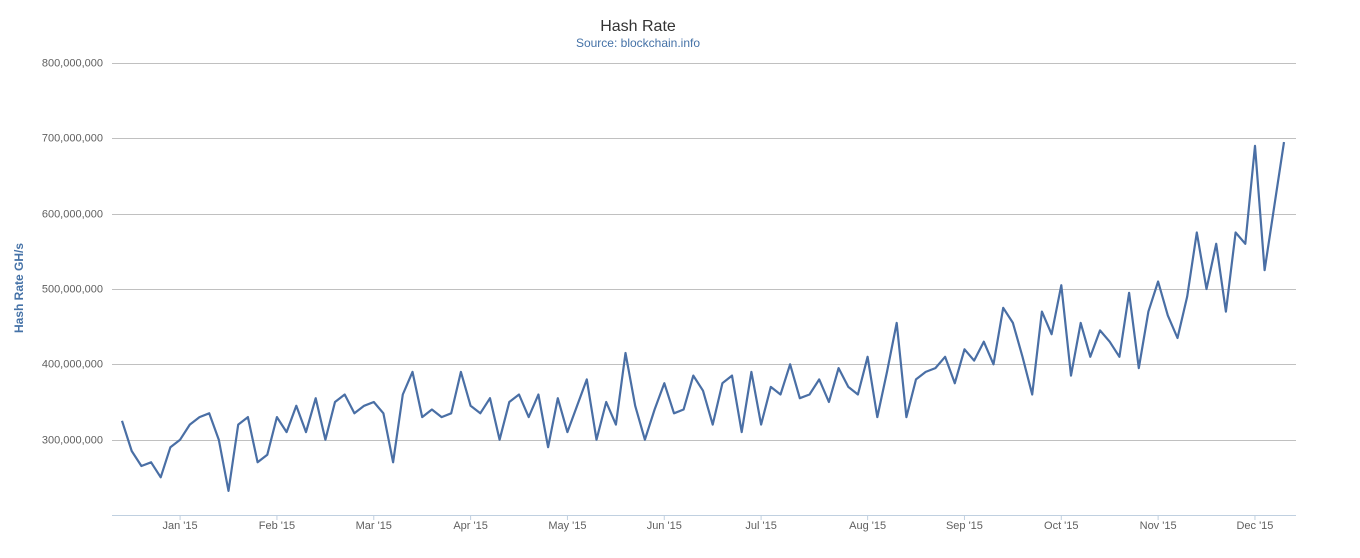  What do you see at coordinates (664, 526) in the screenshot?
I see `x-tick-label: Jun '15` at bounding box center [664, 526].